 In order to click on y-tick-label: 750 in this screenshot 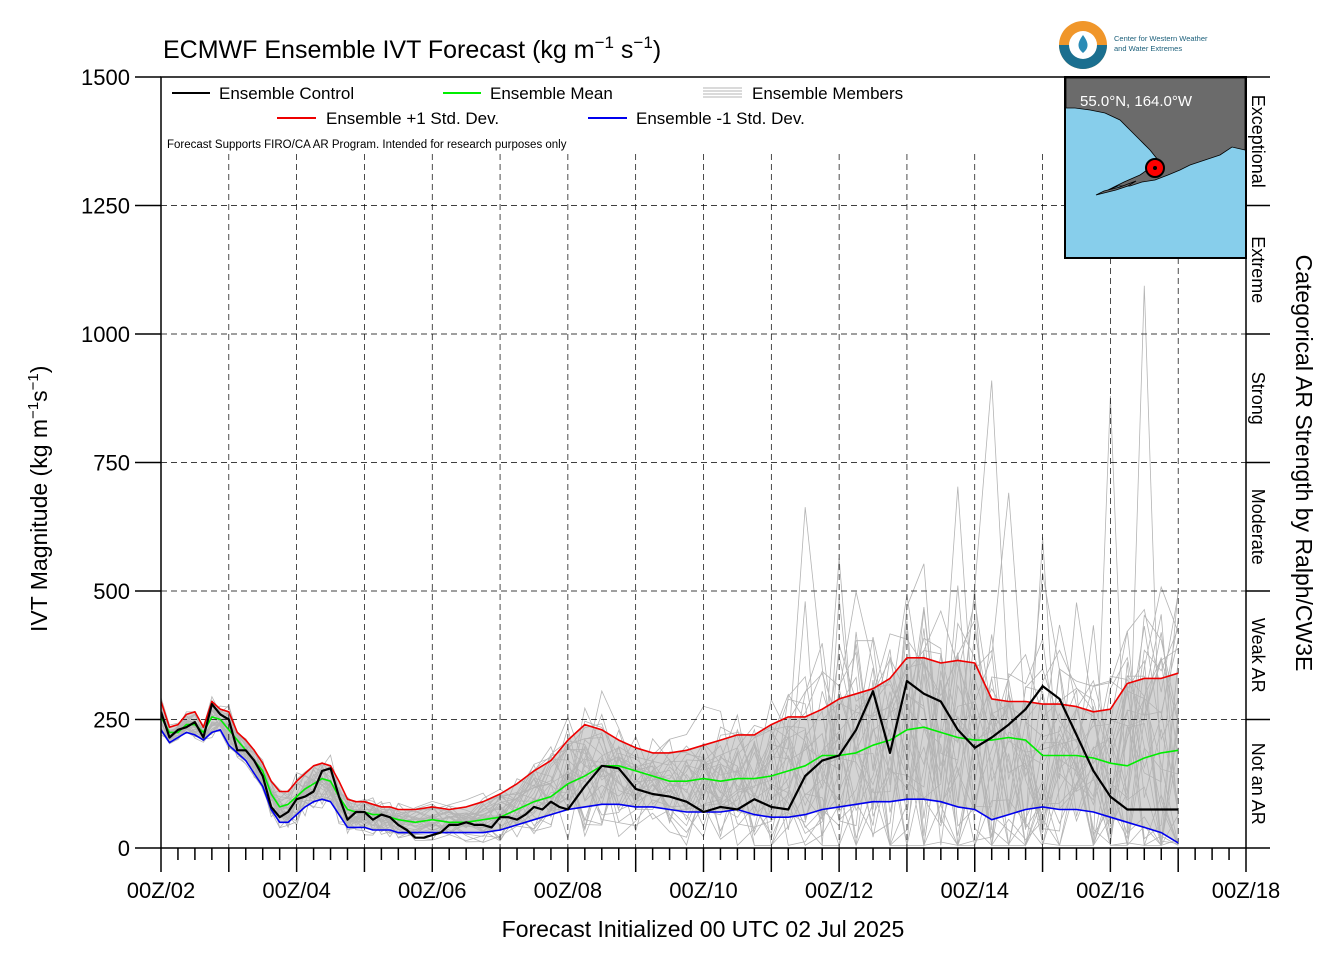, I will do `click(111, 463)`.